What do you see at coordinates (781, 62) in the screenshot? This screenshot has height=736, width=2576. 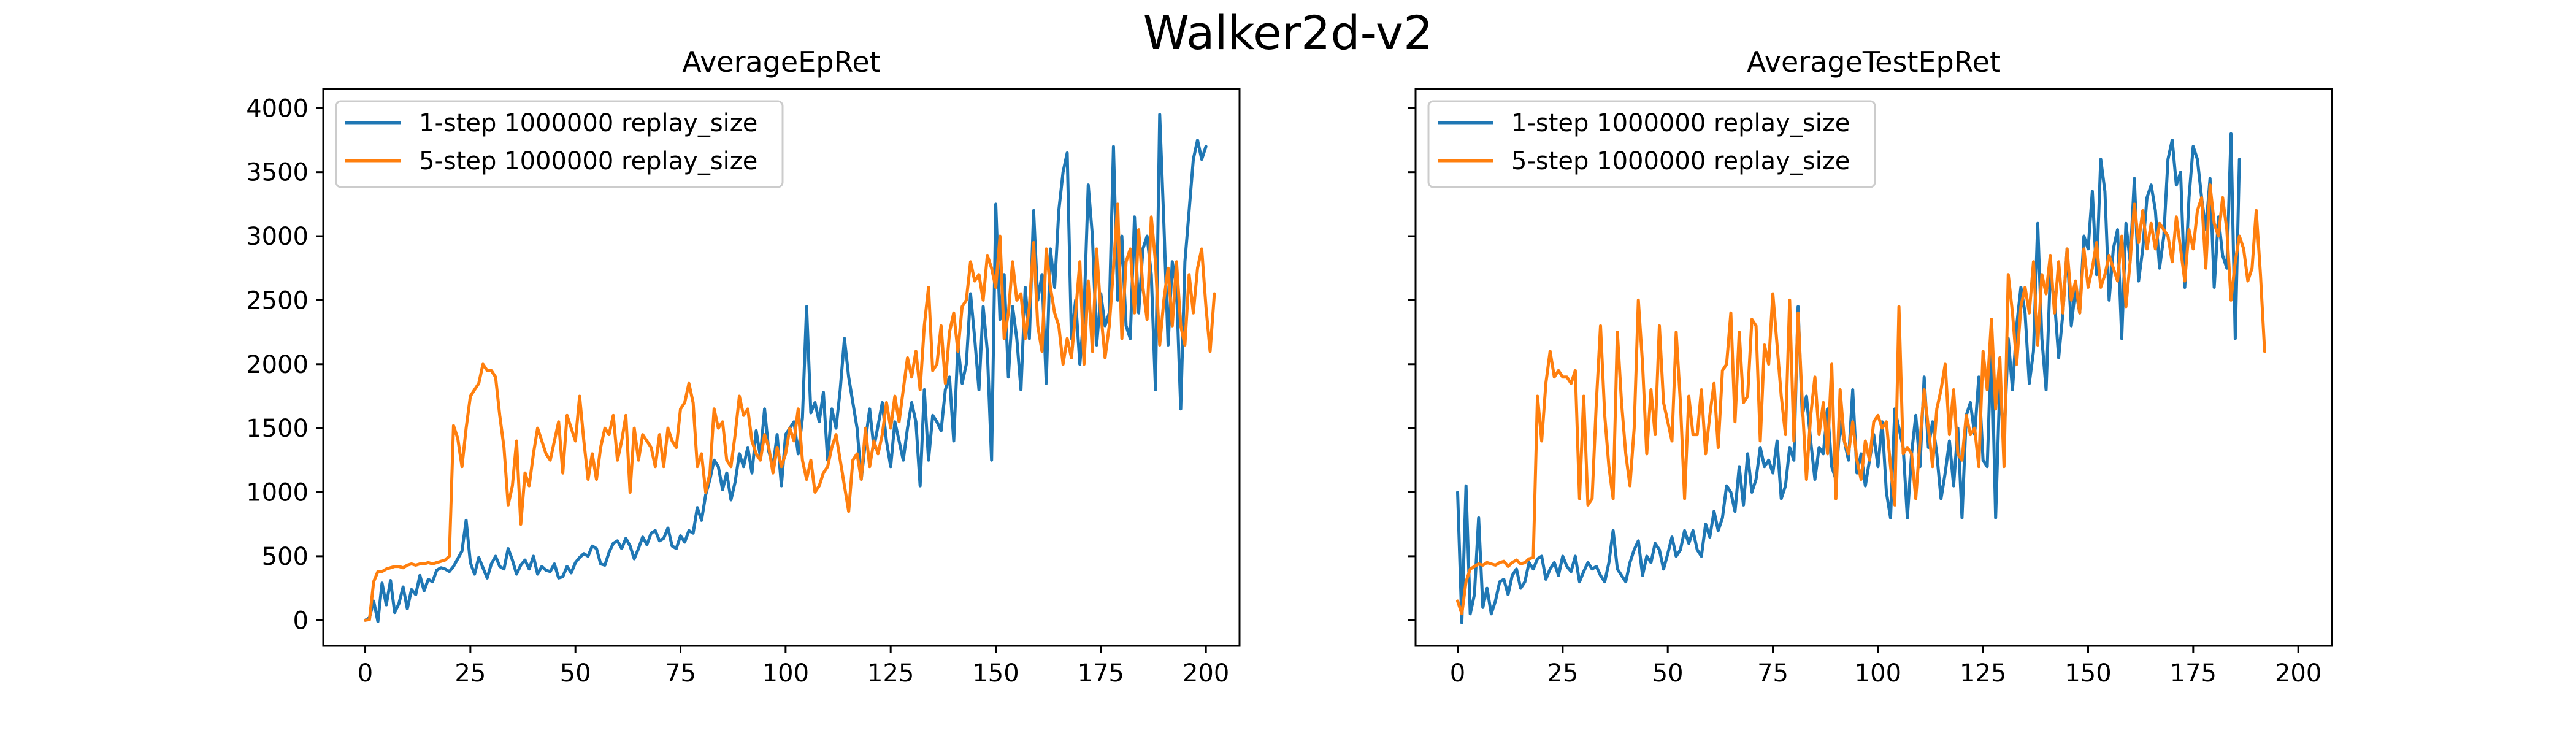 I see `panel-title: AverageEpRet` at bounding box center [781, 62].